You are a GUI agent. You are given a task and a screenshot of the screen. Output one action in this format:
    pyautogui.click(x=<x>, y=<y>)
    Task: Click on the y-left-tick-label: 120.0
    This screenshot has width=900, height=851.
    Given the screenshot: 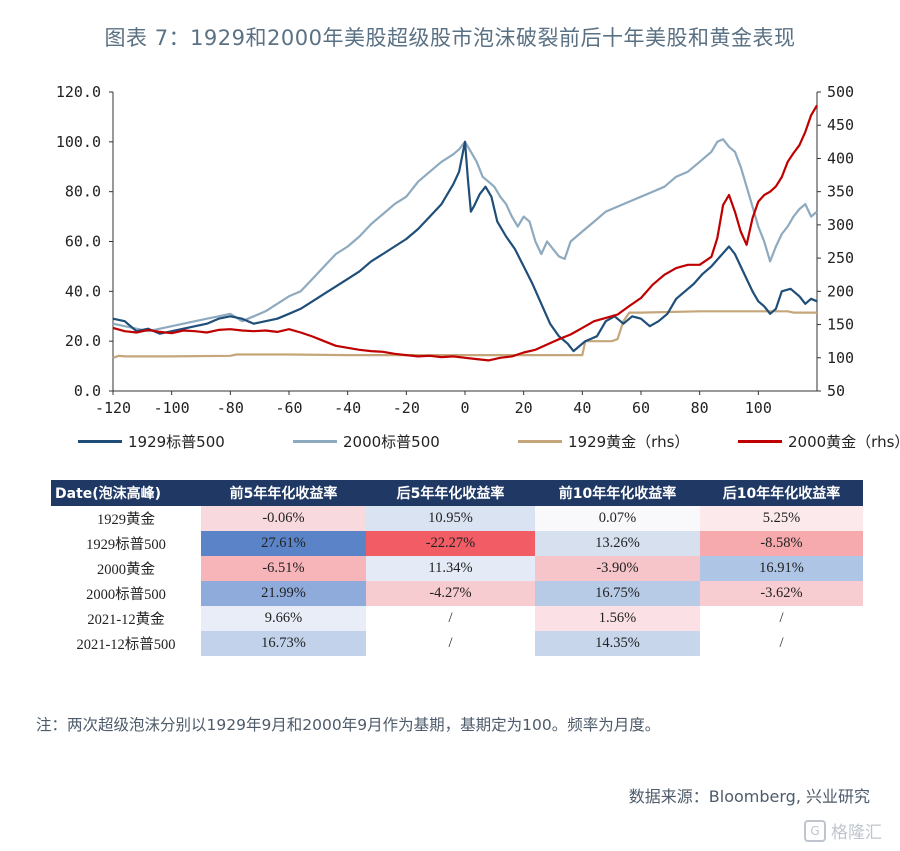 What is the action you would take?
    pyautogui.click(x=78, y=92)
    